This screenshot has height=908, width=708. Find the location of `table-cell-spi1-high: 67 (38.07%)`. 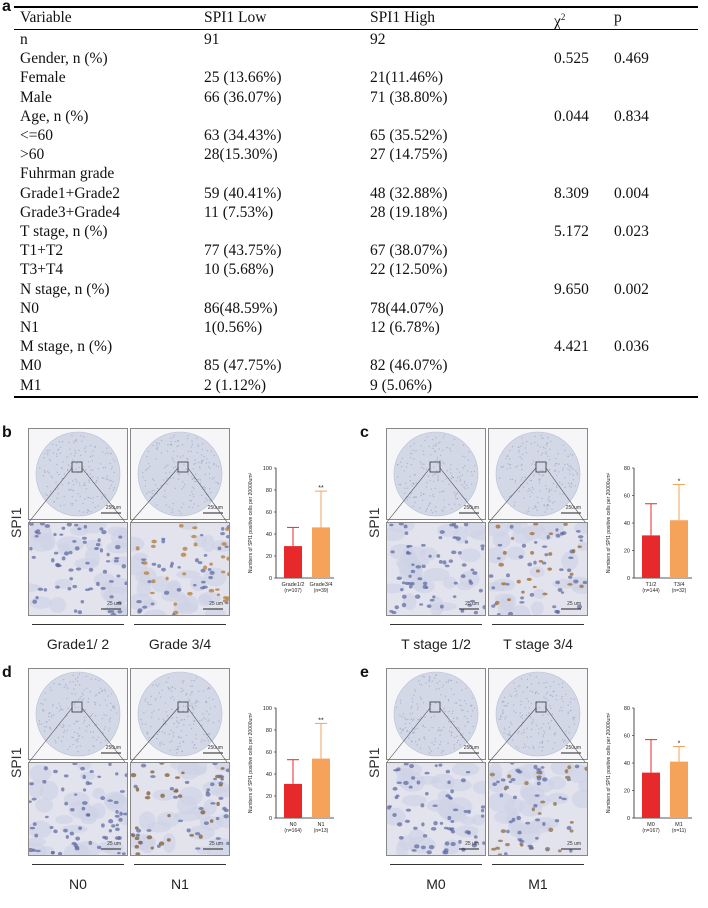

table-cell-spi1-high: 67 (38.07%) is located at coordinates (409, 251).